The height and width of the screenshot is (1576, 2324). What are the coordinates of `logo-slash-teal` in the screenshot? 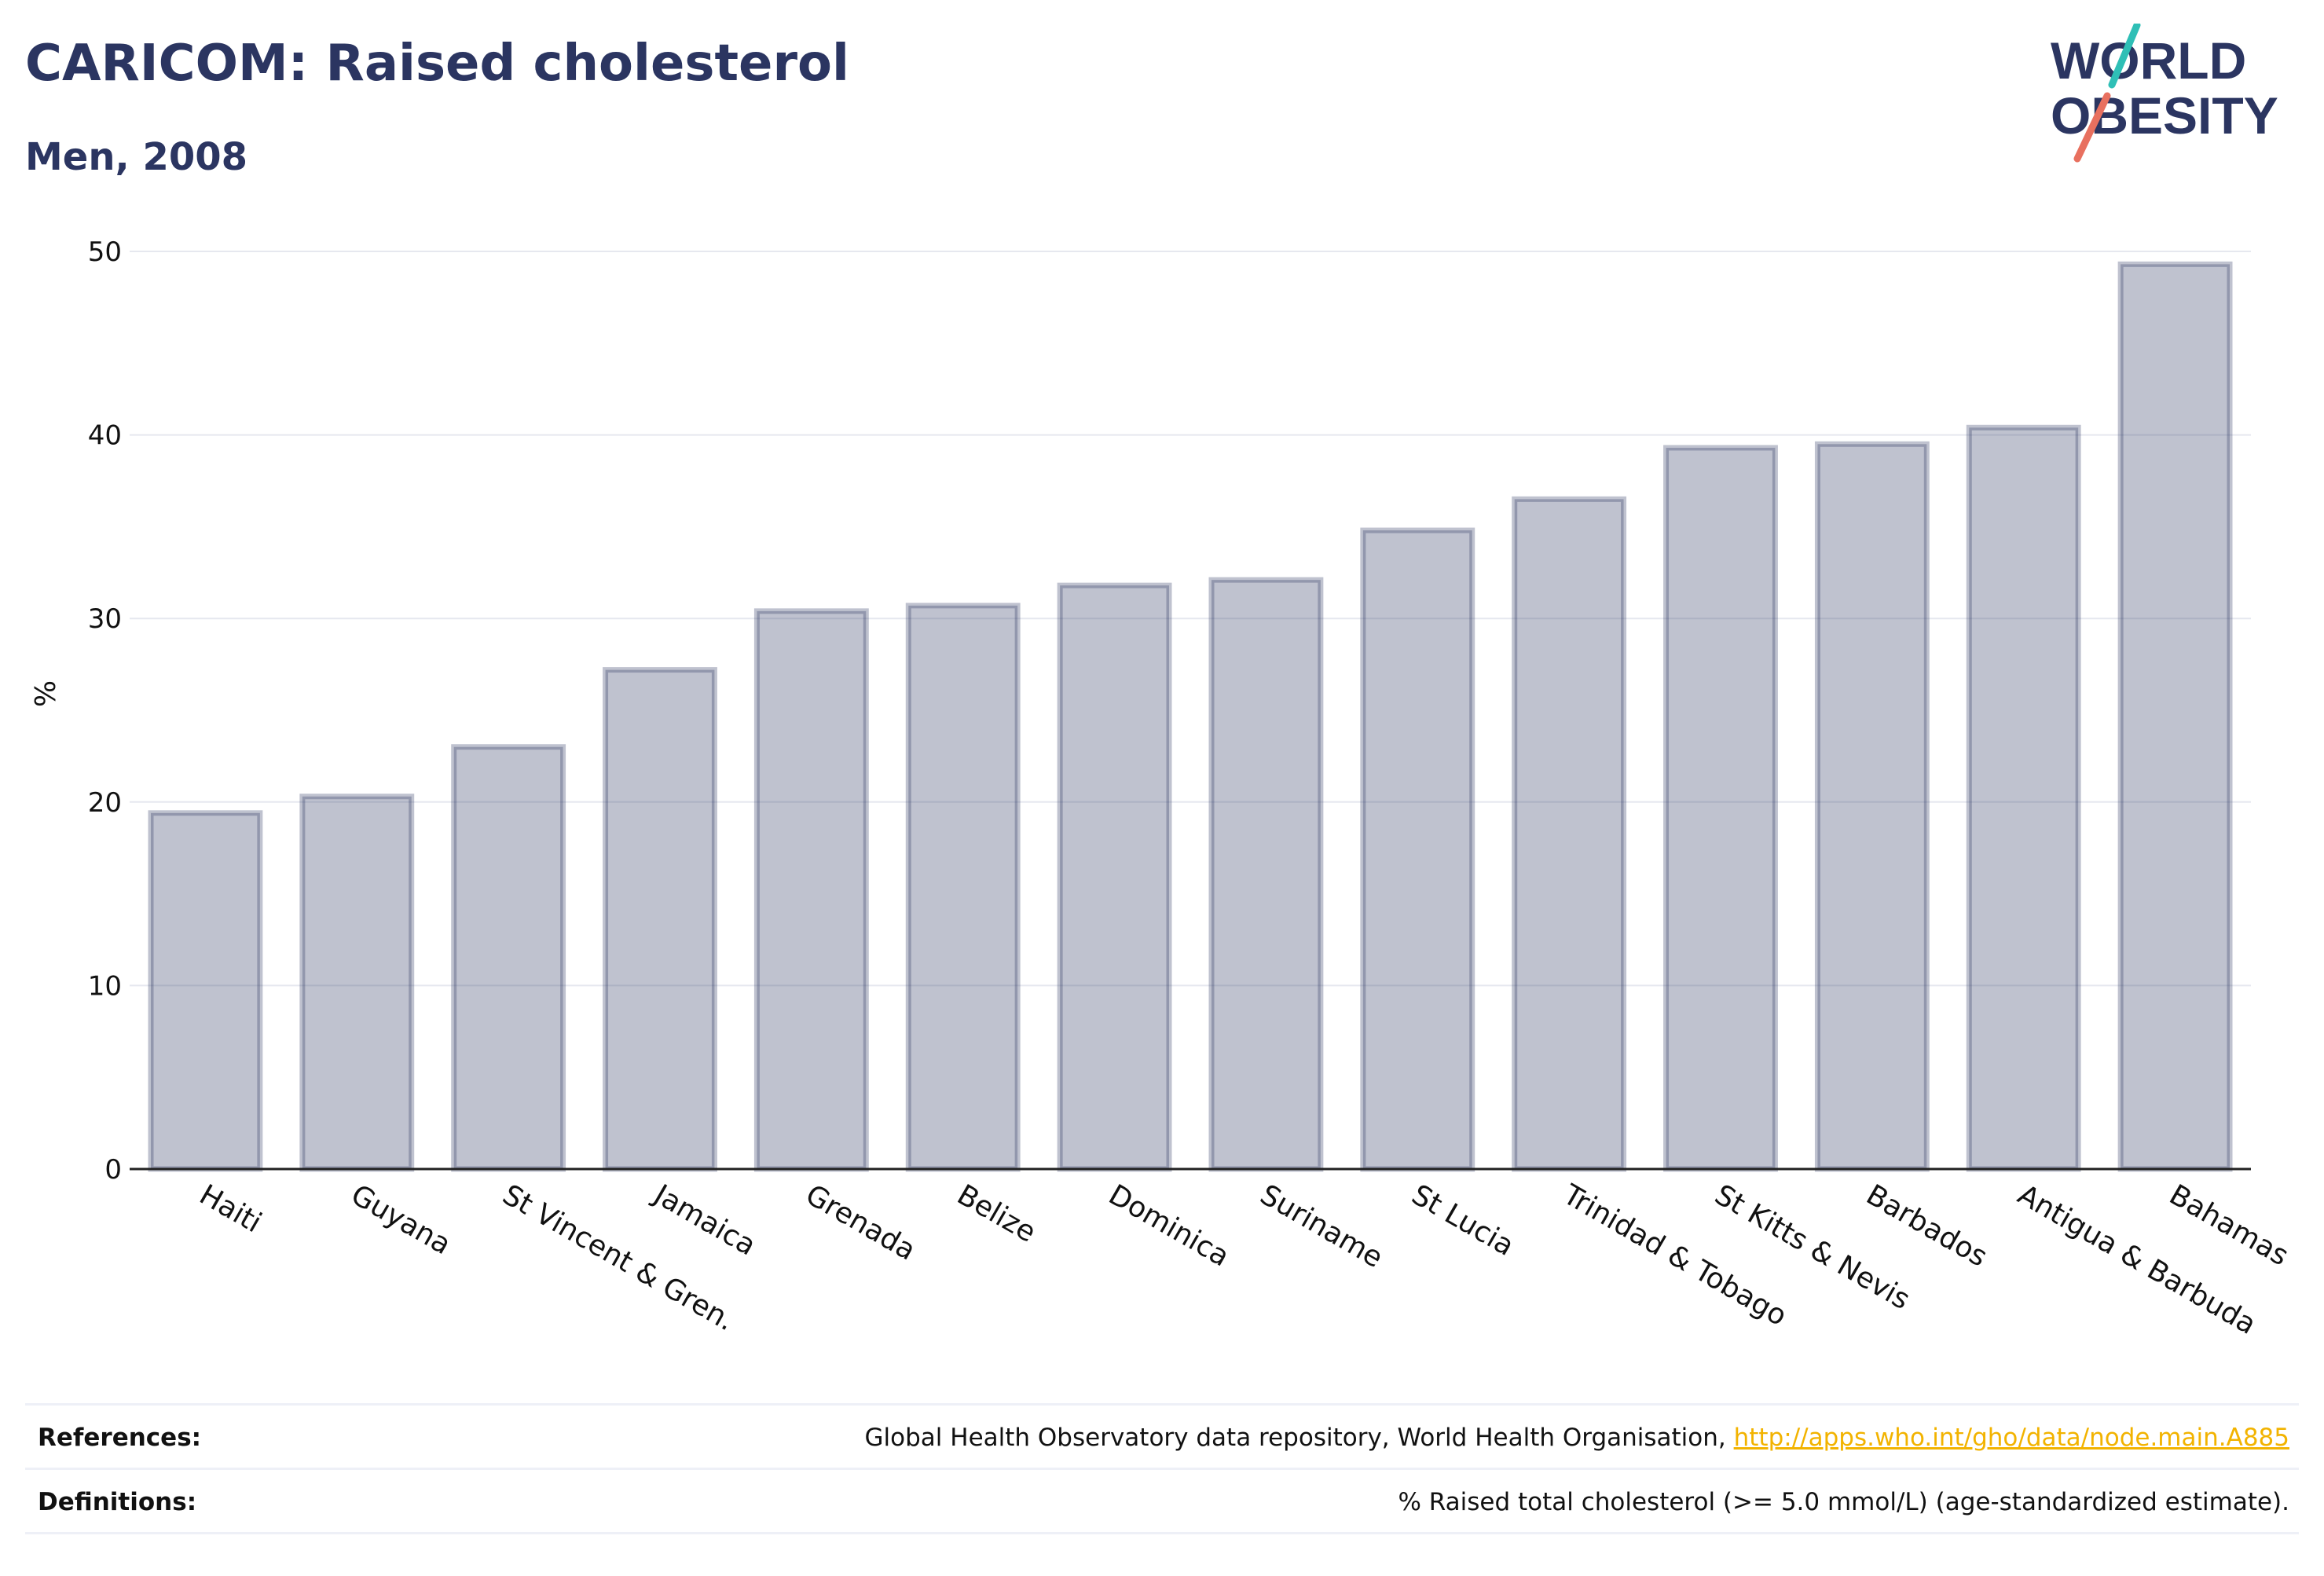 It's located at (2124, 56).